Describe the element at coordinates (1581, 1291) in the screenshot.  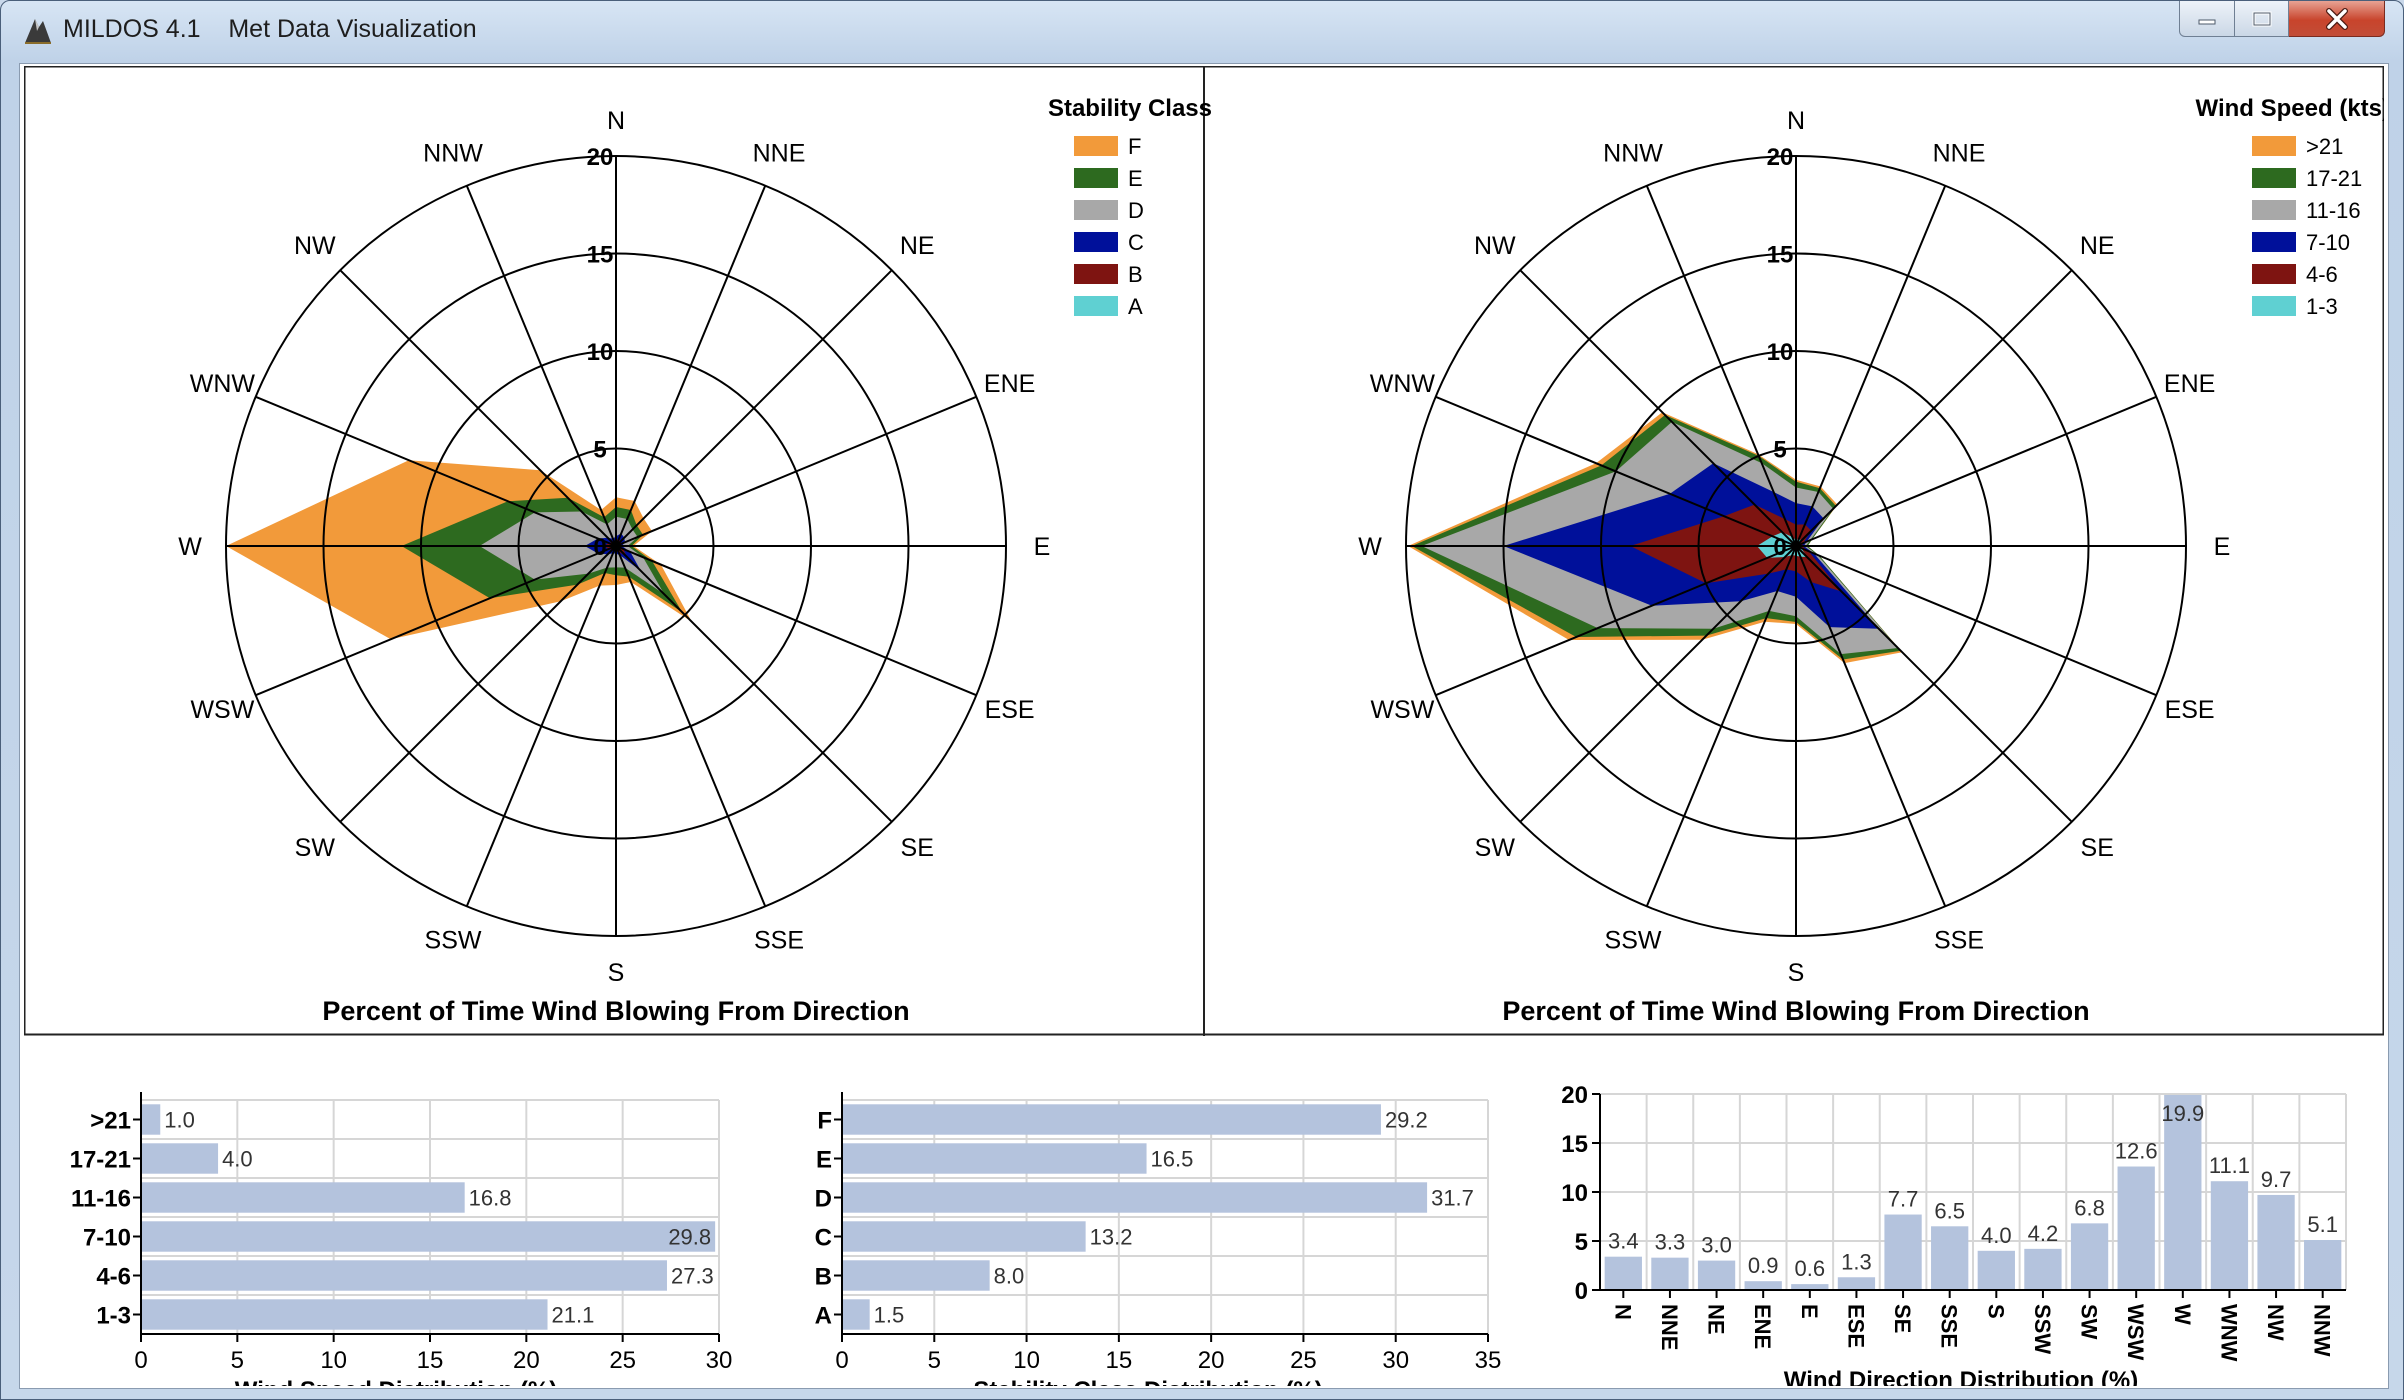
I see `direction-dist-tick-label: 0` at that location.